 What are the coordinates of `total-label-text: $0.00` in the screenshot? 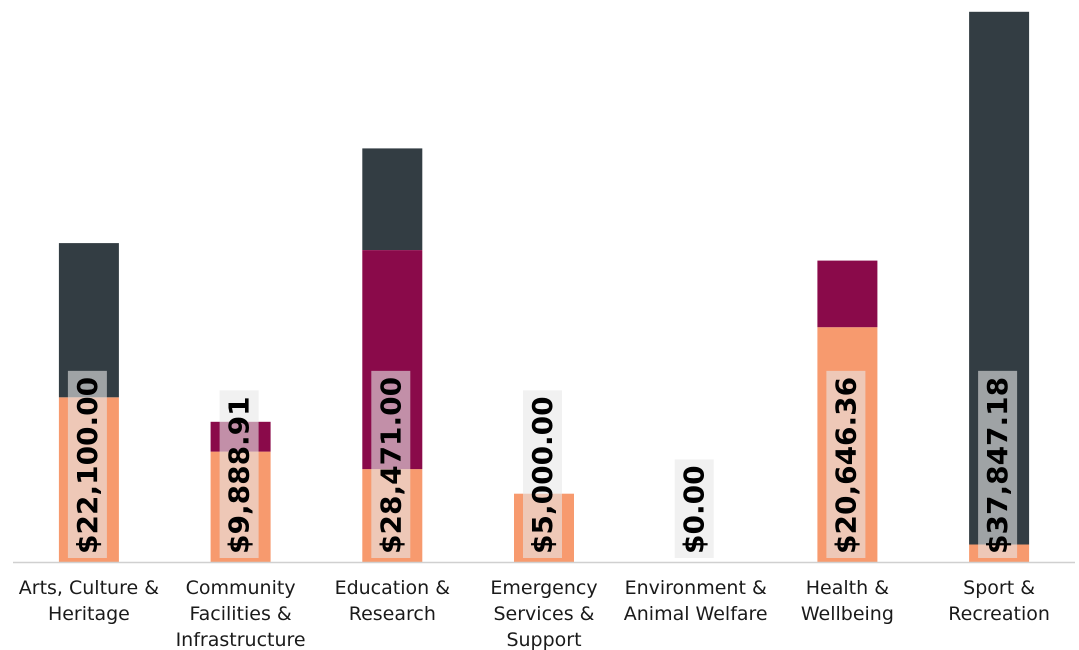 It's located at (694, 509).